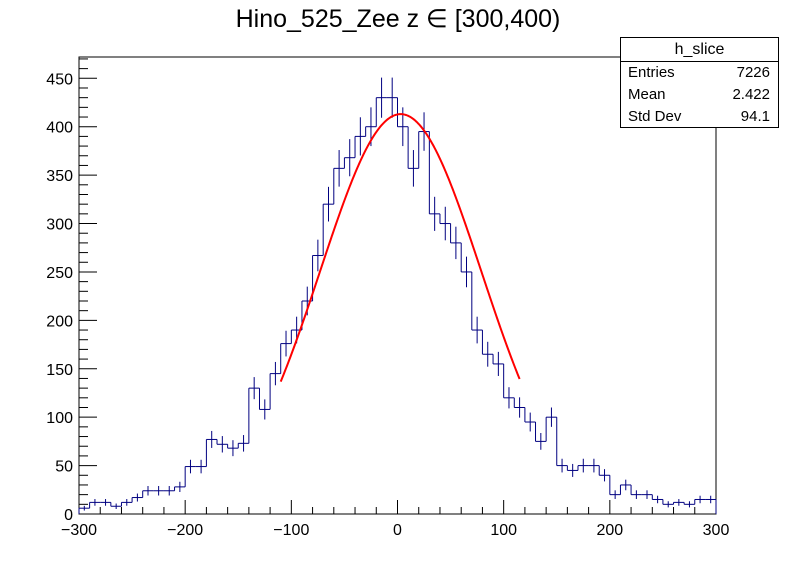  I want to click on stats-stddev-value: 94.1, so click(755, 116).